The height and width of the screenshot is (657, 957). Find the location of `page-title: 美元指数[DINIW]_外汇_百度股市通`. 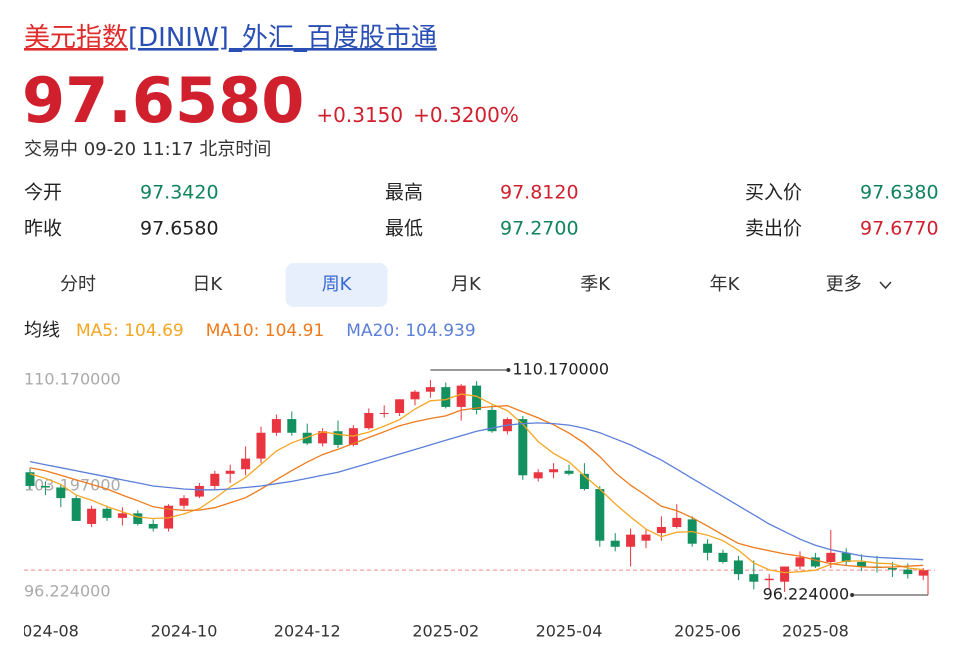

page-title: 美元指数[DINIW]_外汇_百度股市通 is located at coordinates (230, 38).